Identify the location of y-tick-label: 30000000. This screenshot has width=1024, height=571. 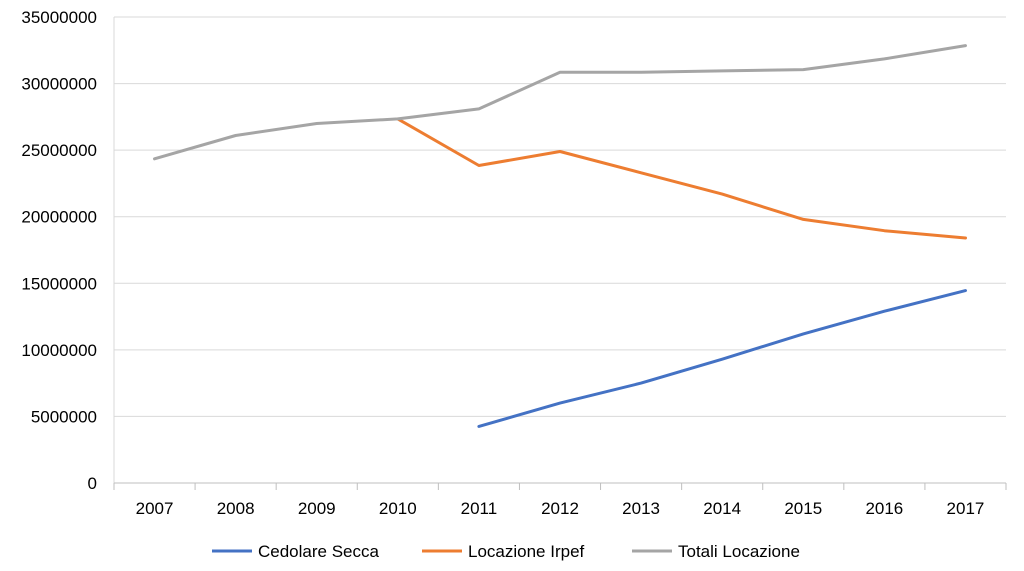
(59, 84).